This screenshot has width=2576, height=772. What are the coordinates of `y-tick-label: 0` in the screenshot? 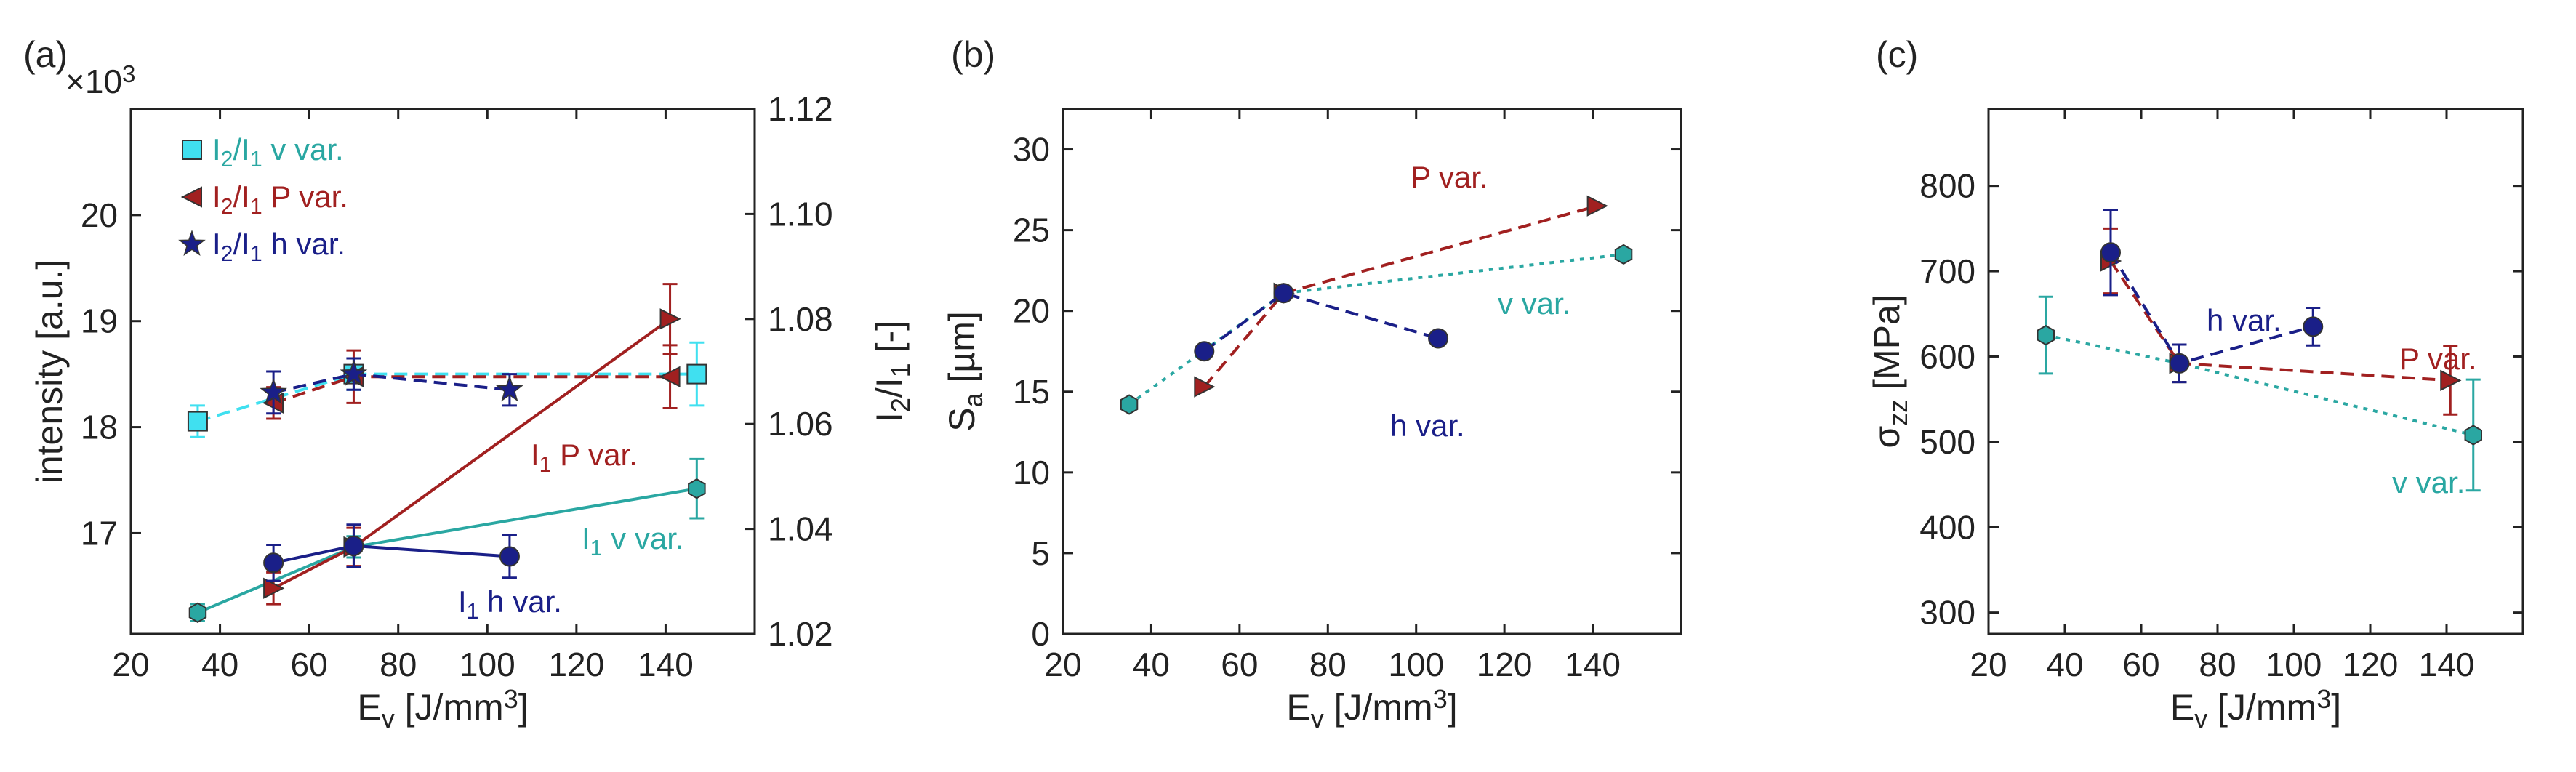 It's located at (1040, 634).